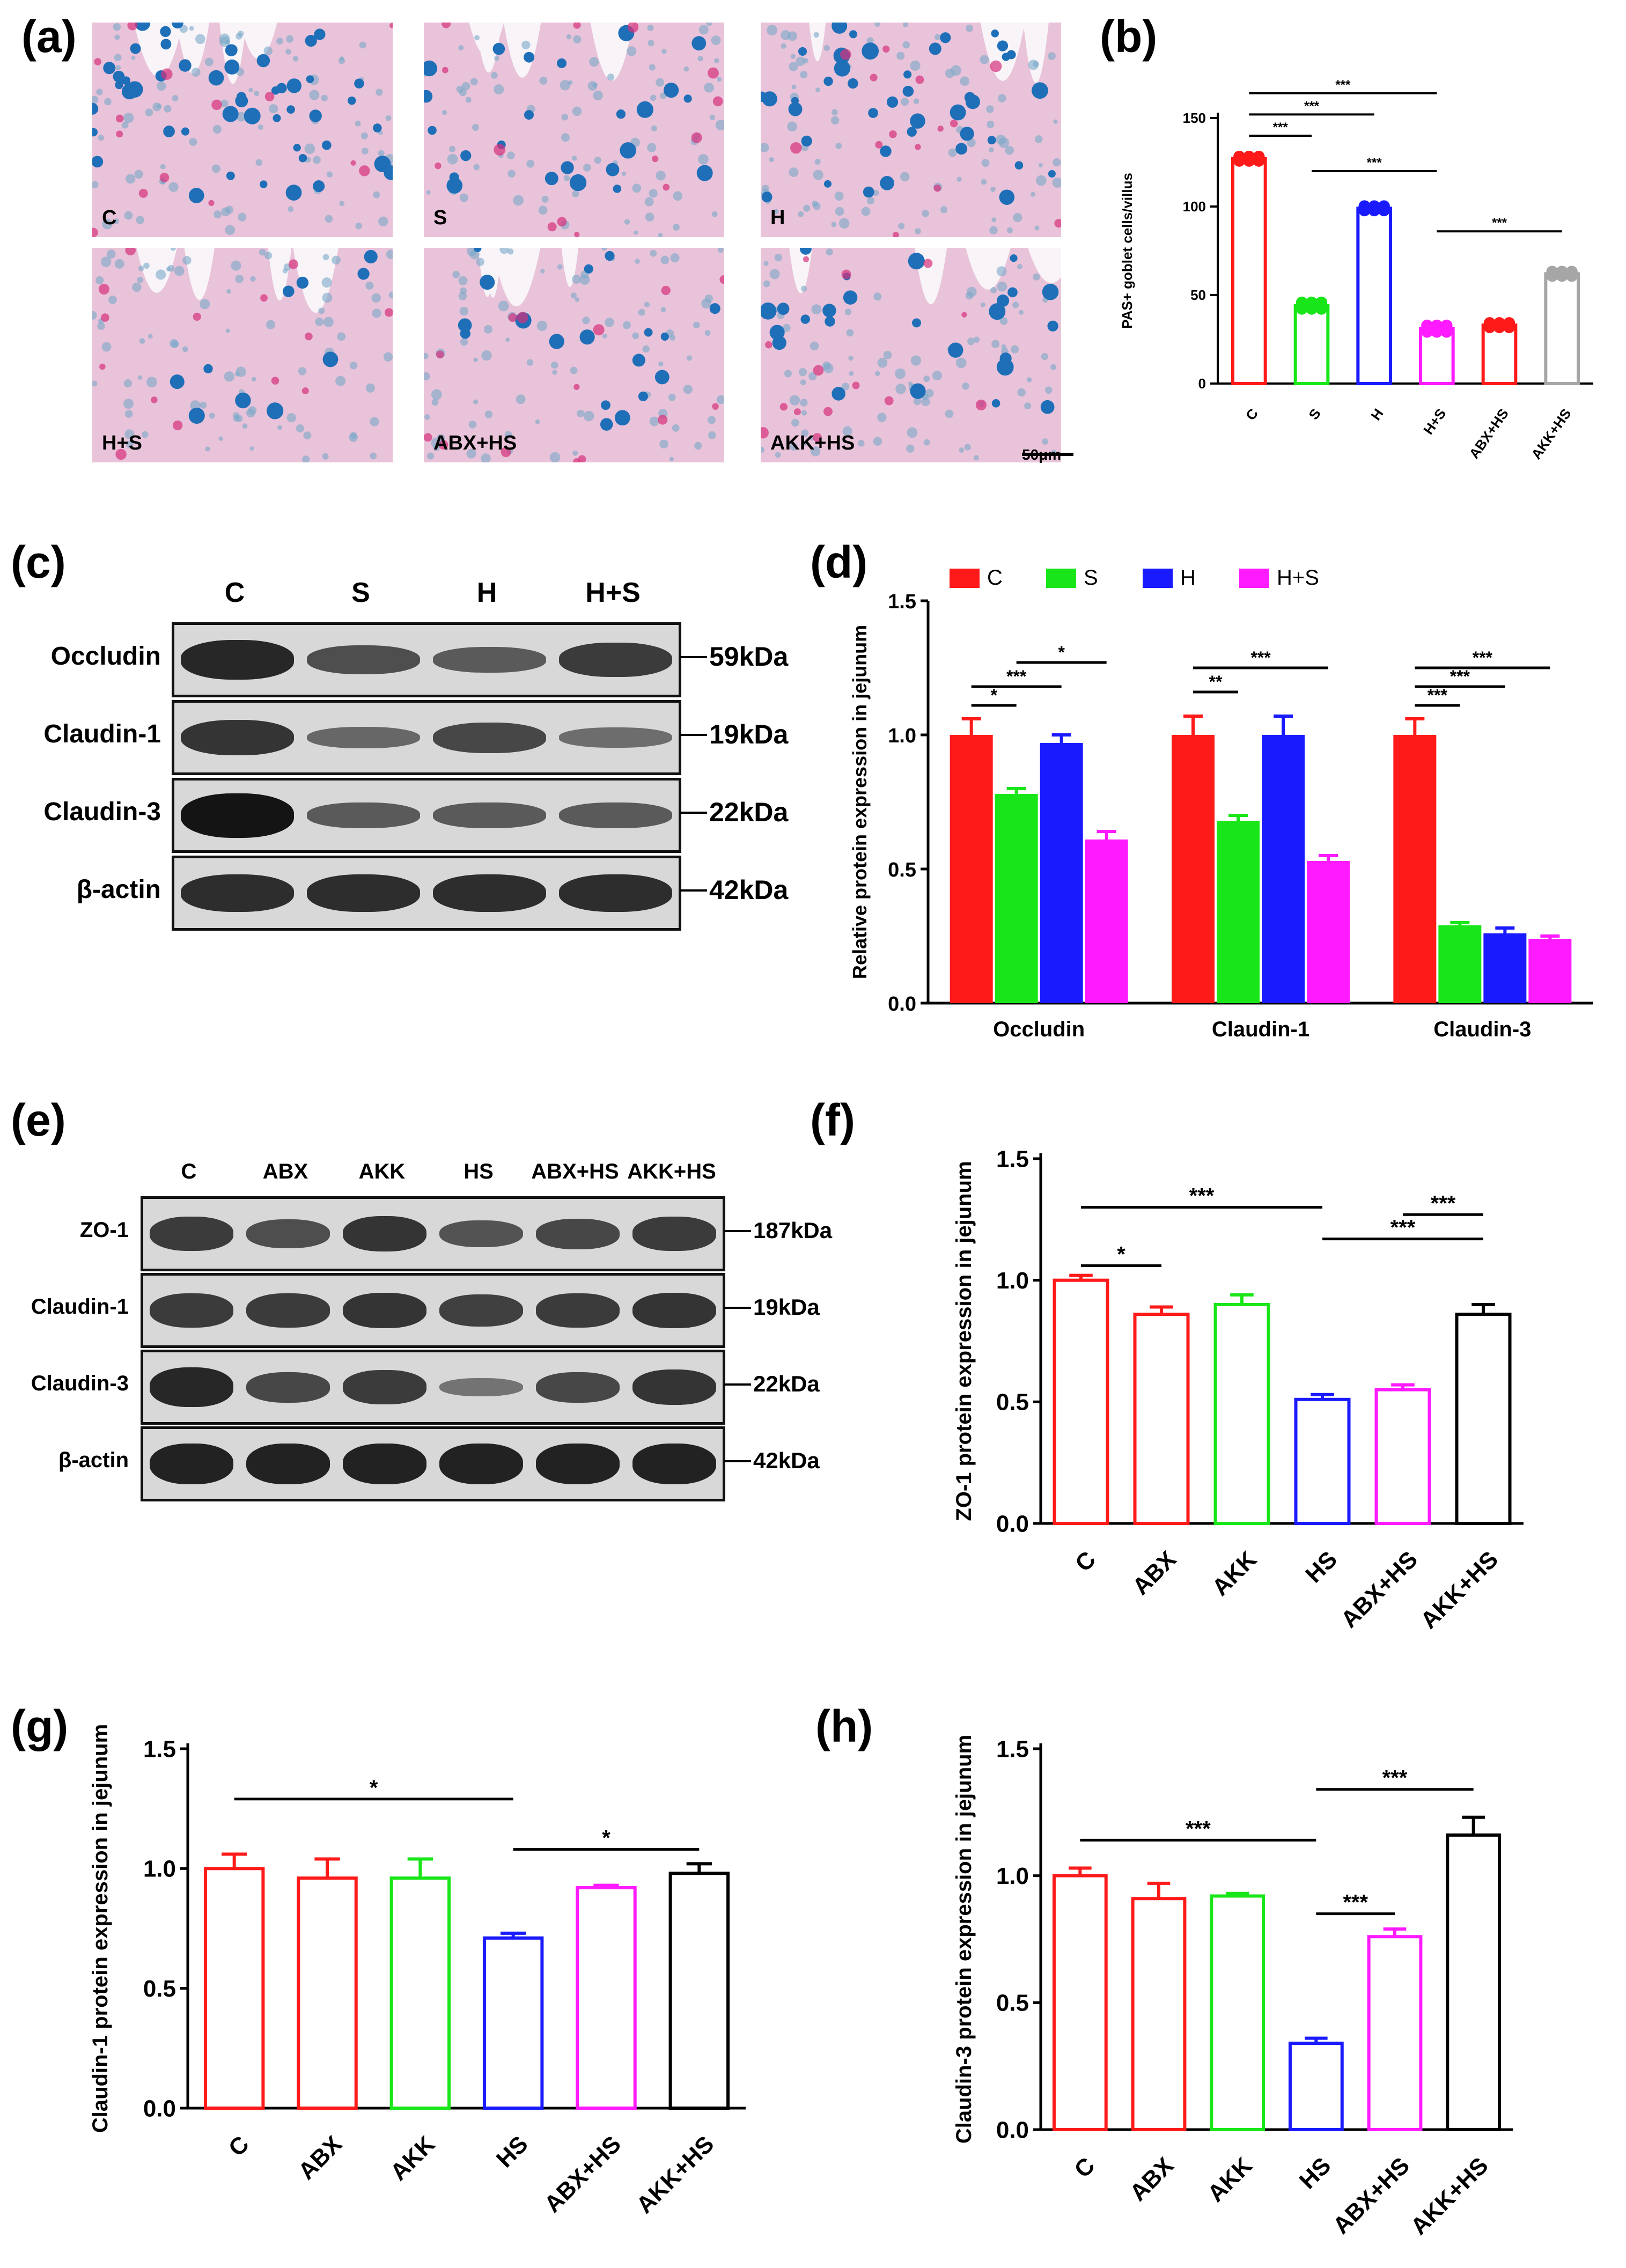  Describe the element at coordinates (575, 1171) in the screenshot. I see `lane-label: ABX+HS` at that location.